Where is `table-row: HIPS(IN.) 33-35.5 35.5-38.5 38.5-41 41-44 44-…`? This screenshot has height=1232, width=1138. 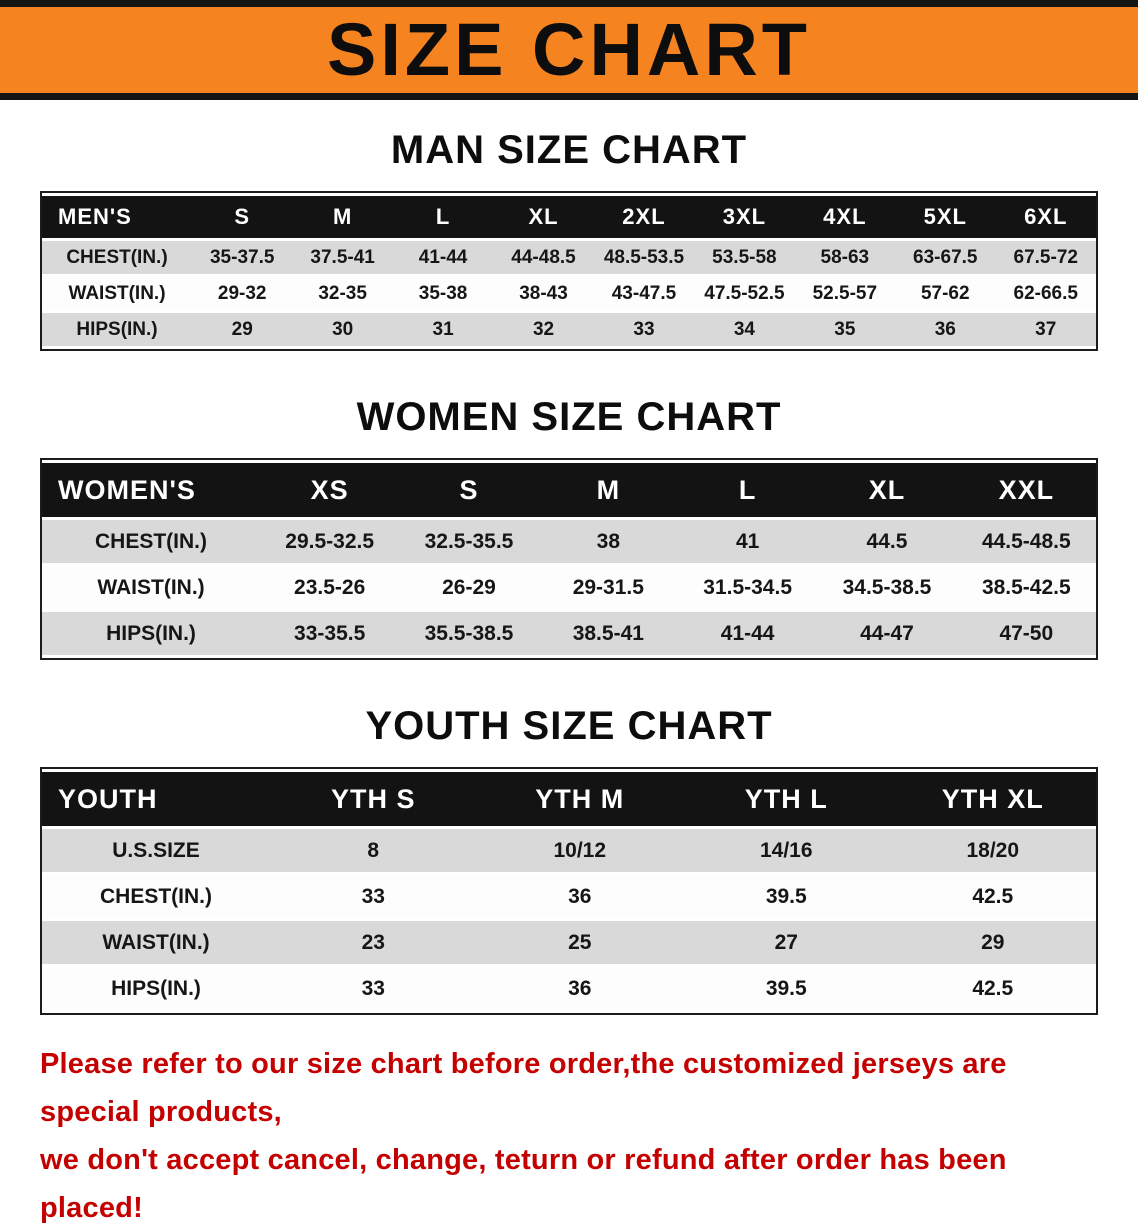 table-row: HIPS(IN.) 33-35.5 35.5-38.5 38.5-41 41-44 44-… is located at coordinates (569, 633).